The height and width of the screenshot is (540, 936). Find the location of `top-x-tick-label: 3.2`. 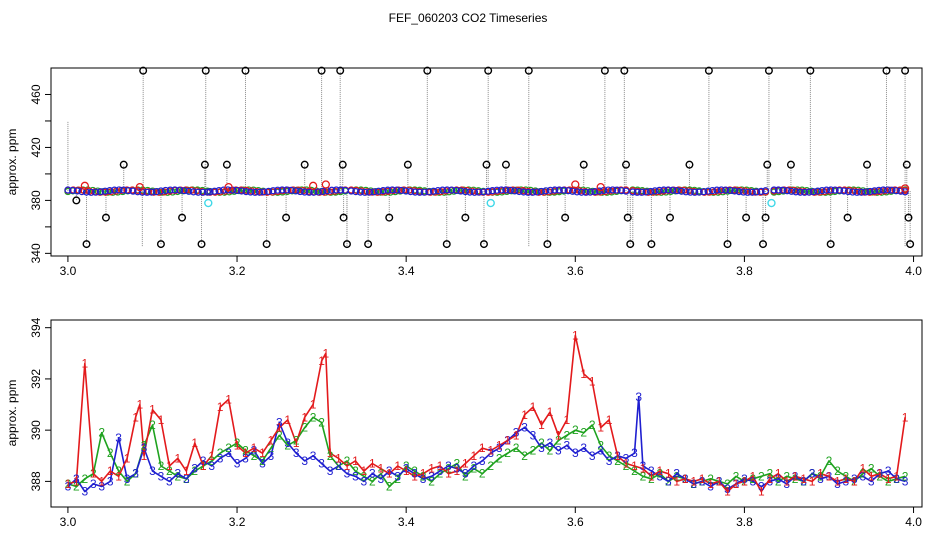

top-x-tick-label: 3.2 is located at coordinates (237, 271).